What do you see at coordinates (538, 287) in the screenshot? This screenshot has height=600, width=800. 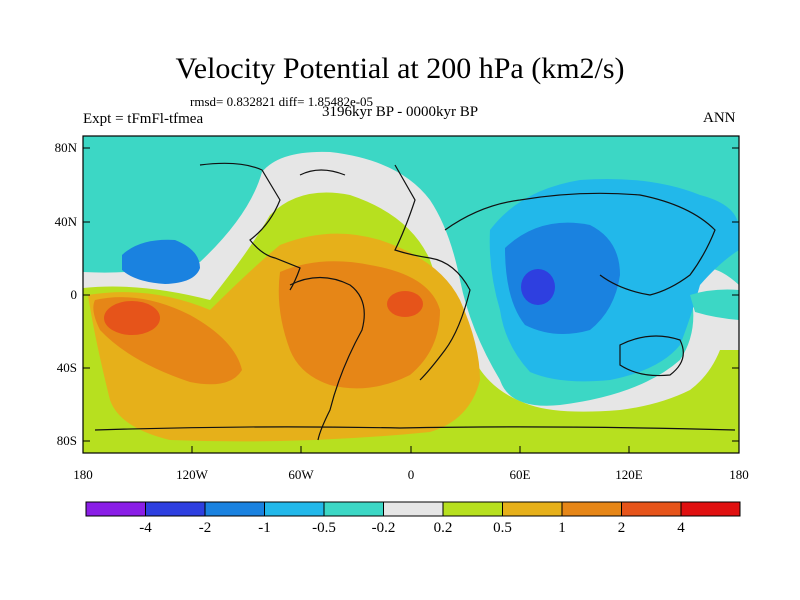 I see `contour-neg-4-2-core` at bounding box center [538, 287].